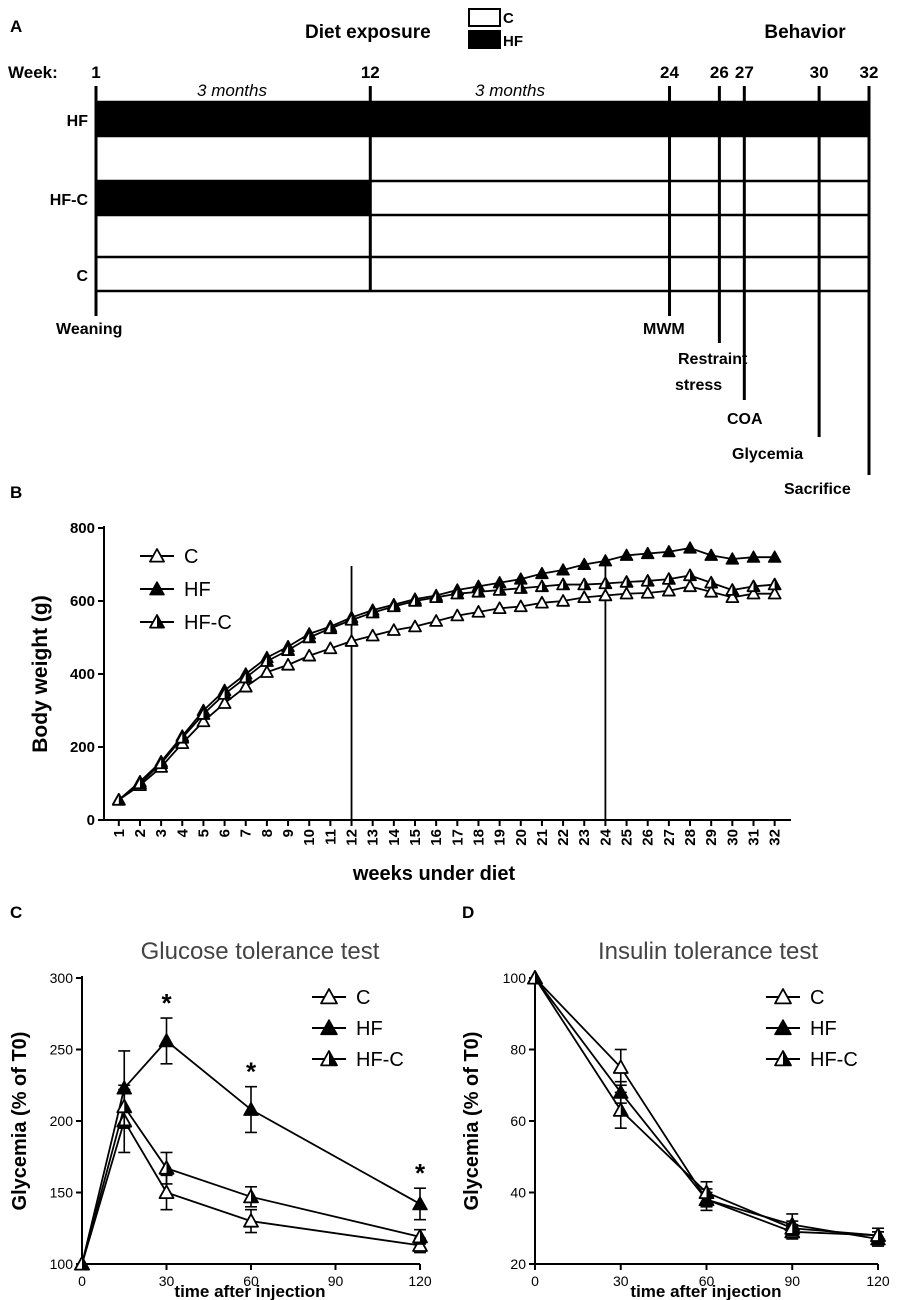  I want to click on diet-group-c: C, so click(473, 274).